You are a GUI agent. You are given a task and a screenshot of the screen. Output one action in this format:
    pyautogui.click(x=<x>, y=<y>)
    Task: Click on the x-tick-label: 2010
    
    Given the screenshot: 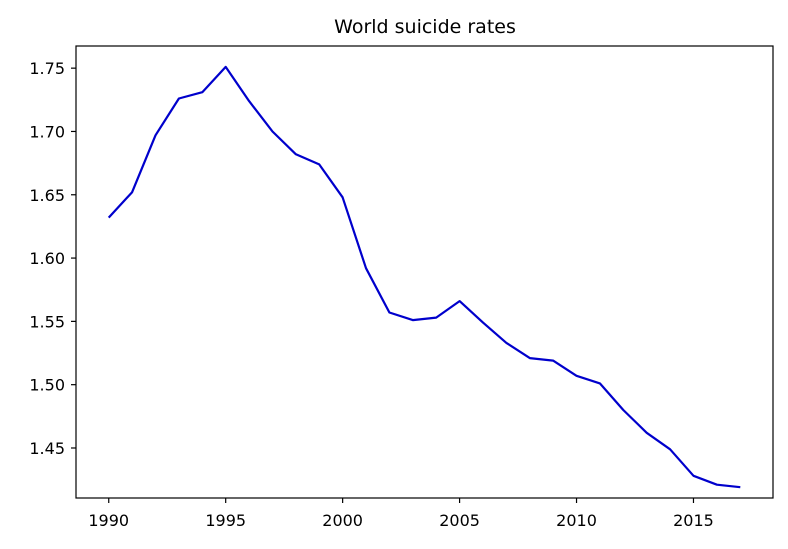 What is the action you would take?
    pyautogui.click(x=576, y=520)
    